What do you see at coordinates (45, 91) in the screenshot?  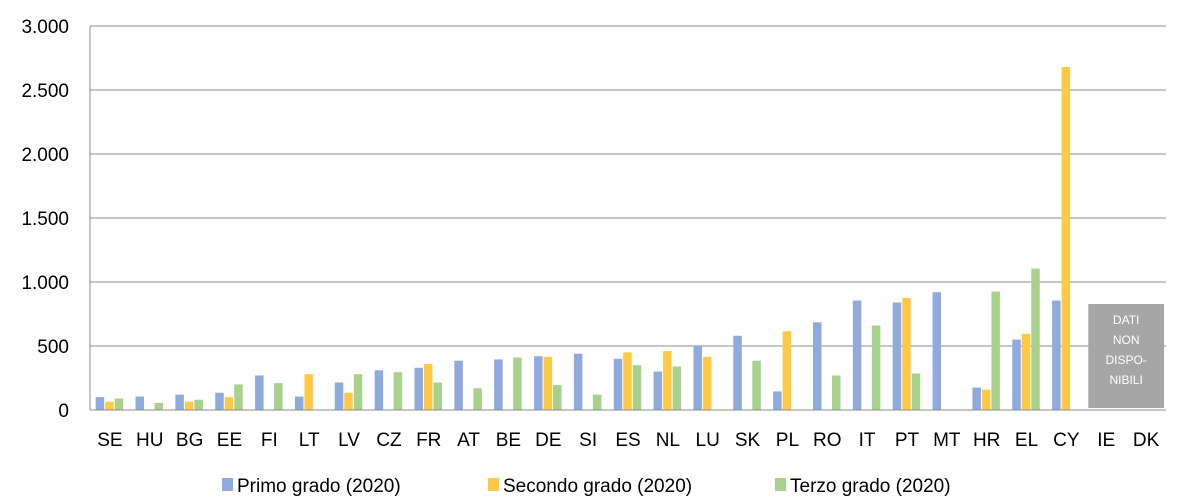 I see `y-tick-label: 2.500` at bounding box center [45, 91].